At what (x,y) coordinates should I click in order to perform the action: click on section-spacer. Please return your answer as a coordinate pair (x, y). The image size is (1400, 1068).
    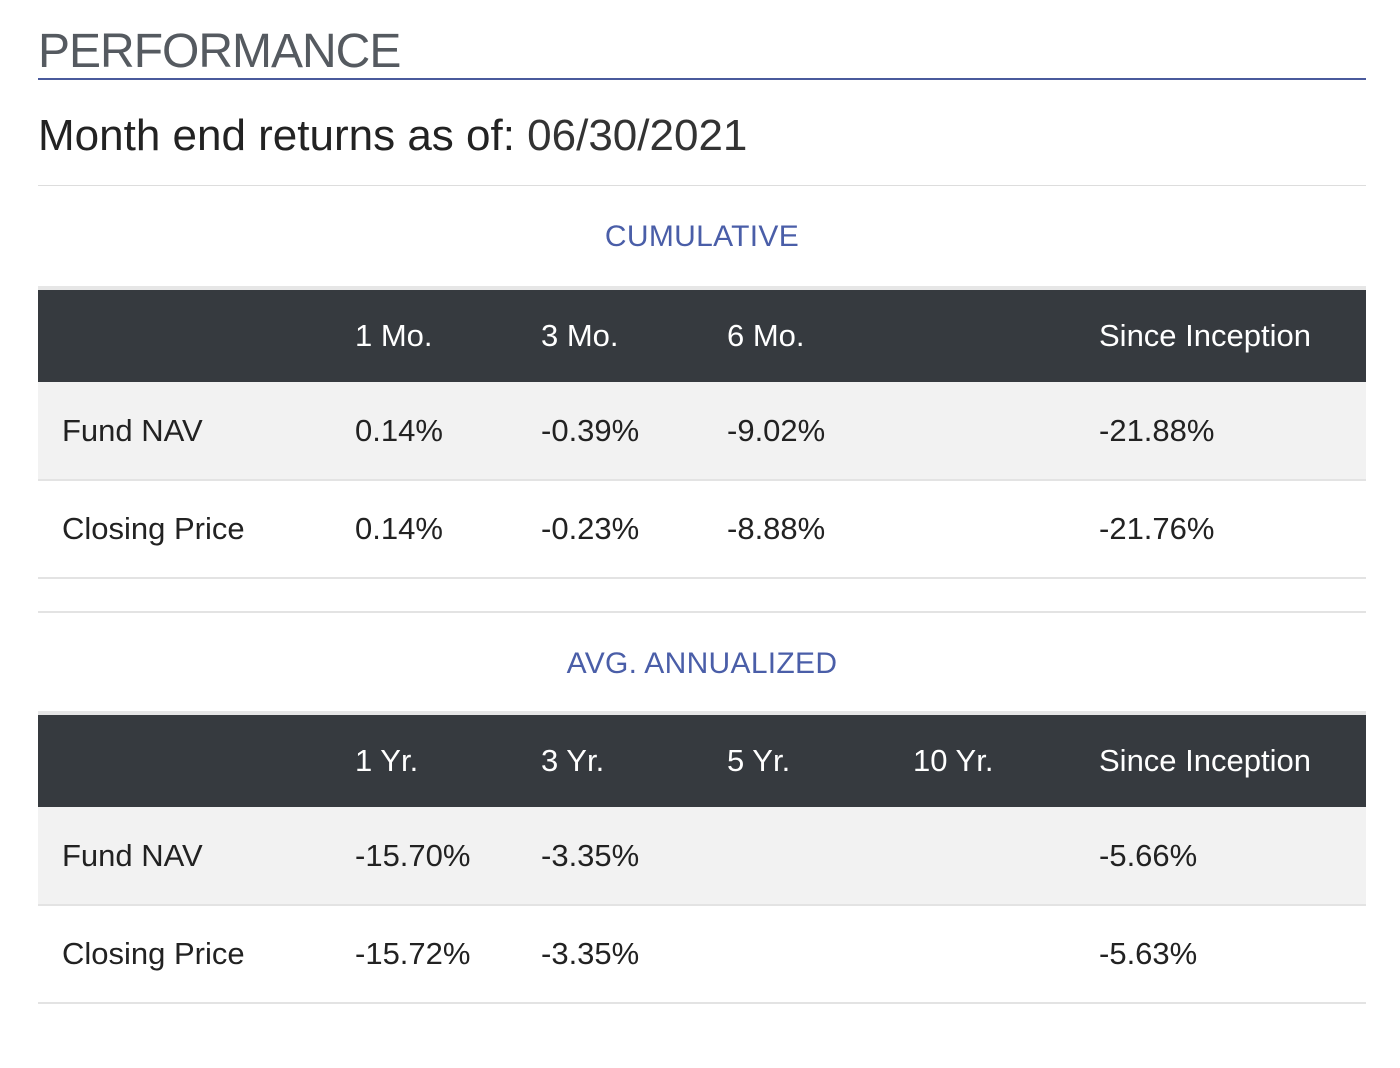
    Looking at the image, I should click on (702, 595).